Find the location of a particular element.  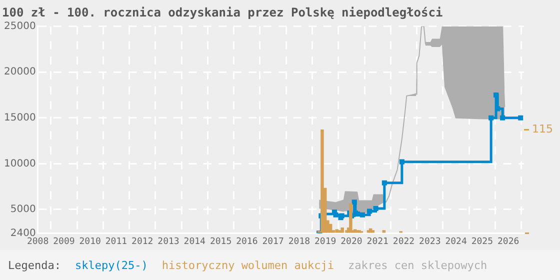

x-tick-label: 2016 is located at coordinates (247, 241).